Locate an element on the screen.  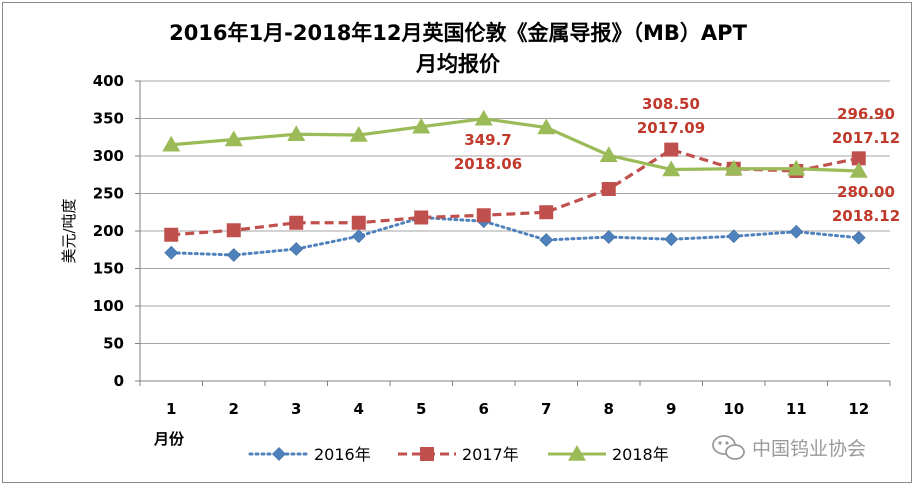
legend-label: 2018年 is located at coordinates (640, 454).